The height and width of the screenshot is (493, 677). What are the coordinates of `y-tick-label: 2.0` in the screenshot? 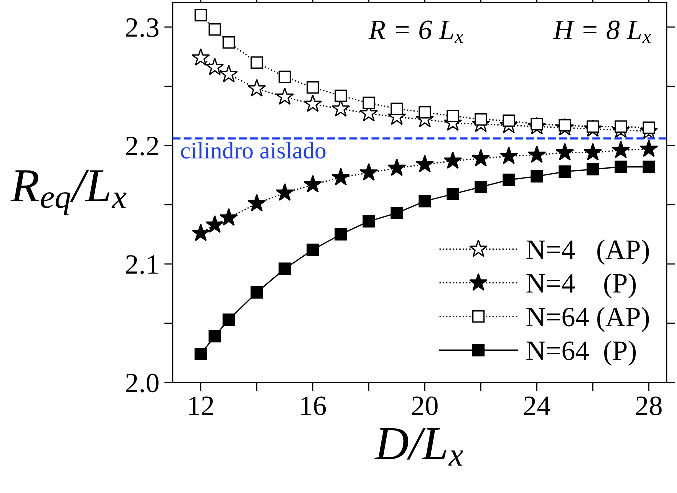 It's located at (142, 383).